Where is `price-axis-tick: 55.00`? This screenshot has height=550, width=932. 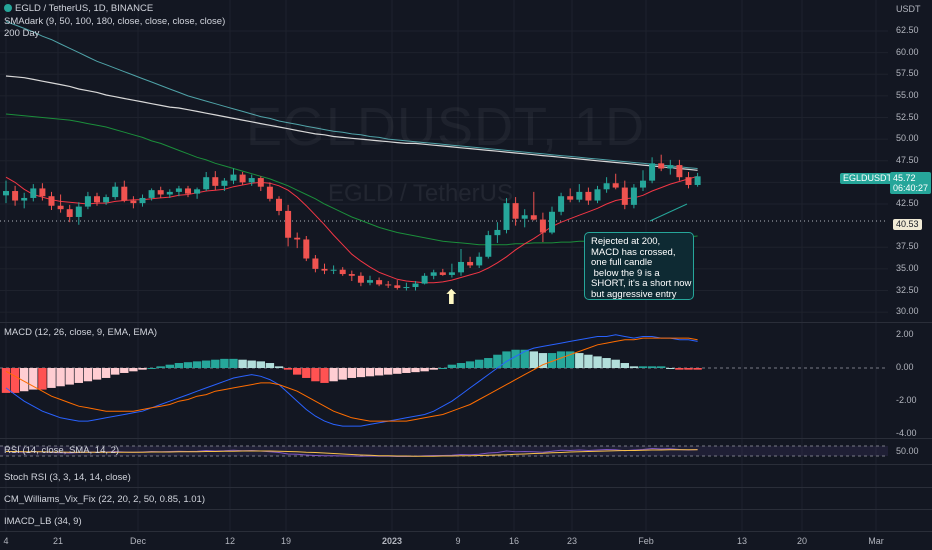 price-axis-tick: 55.00 is located at coordinates (907, 94).